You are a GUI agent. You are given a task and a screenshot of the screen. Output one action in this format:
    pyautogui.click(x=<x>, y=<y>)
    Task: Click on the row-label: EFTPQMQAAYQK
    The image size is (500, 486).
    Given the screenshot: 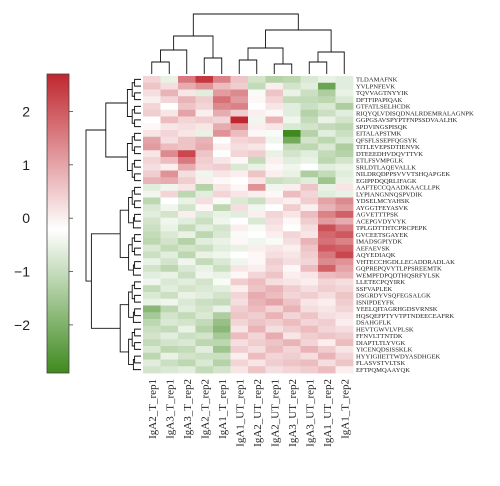 What is the action you would take?
    pyautogui.click(x=383, y=370)
    